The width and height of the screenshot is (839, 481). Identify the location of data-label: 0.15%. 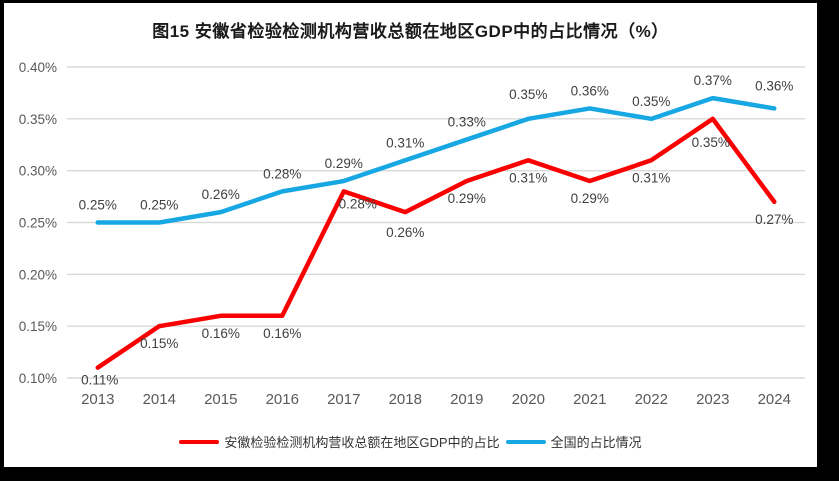
(159, 343).